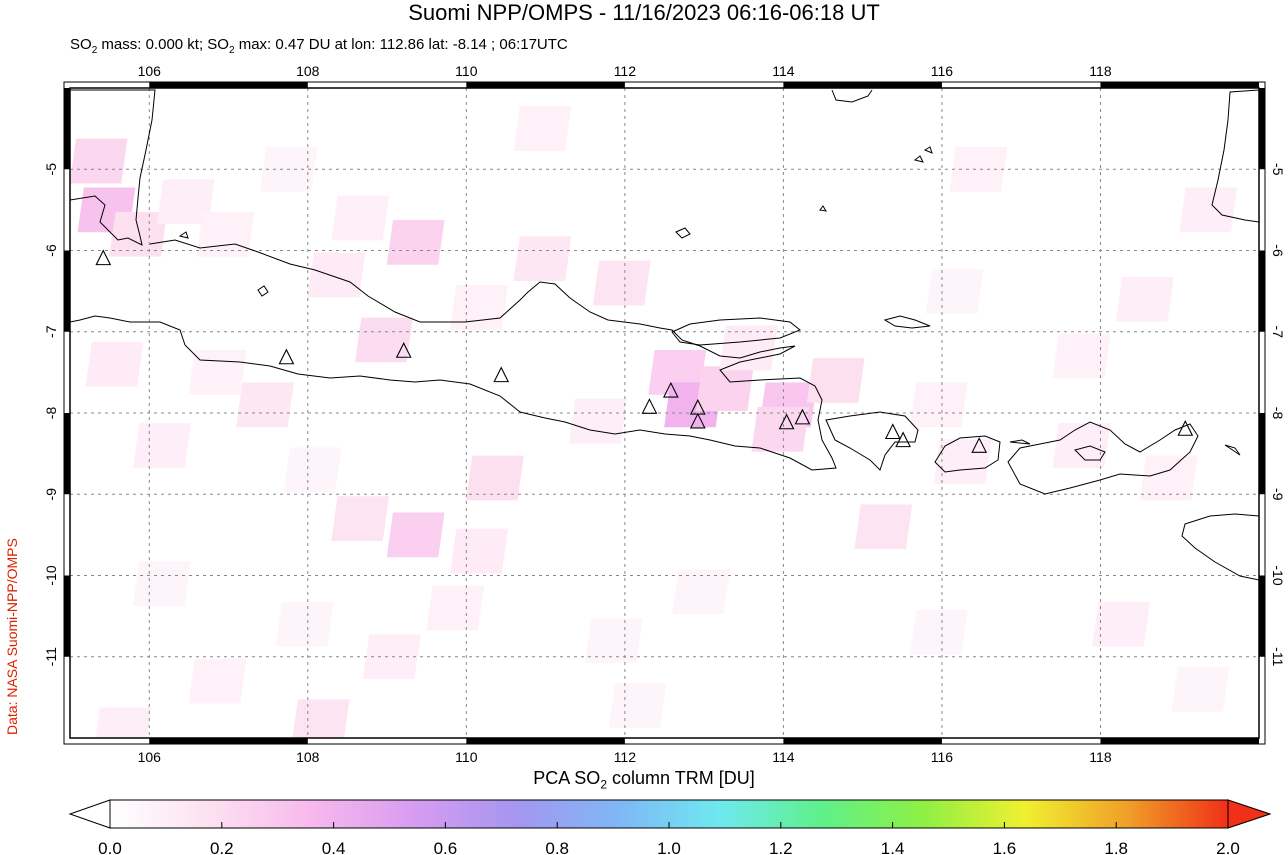  Describe the element at coordinates (625, 757) in the screenshot. I see `lon-tick-bottom-112: 112` at that location.